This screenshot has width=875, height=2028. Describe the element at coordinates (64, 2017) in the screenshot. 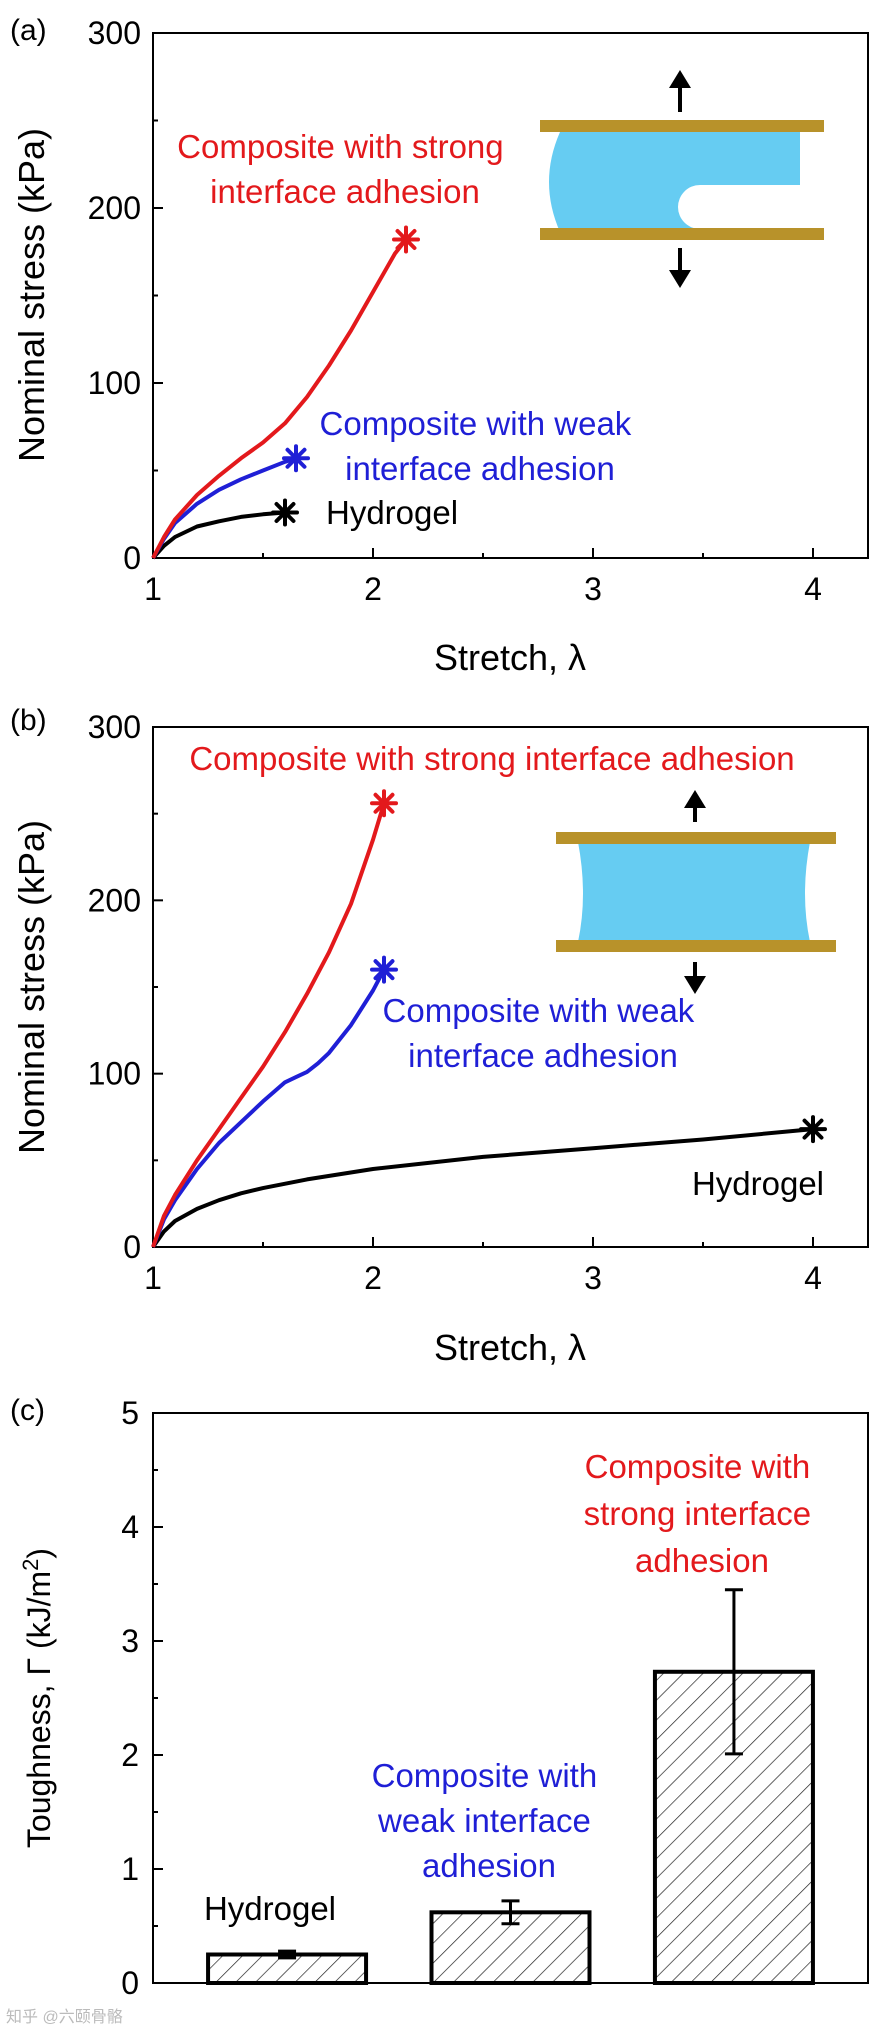

I see `watermark: 知乎 @六颐骨骼` at that location.